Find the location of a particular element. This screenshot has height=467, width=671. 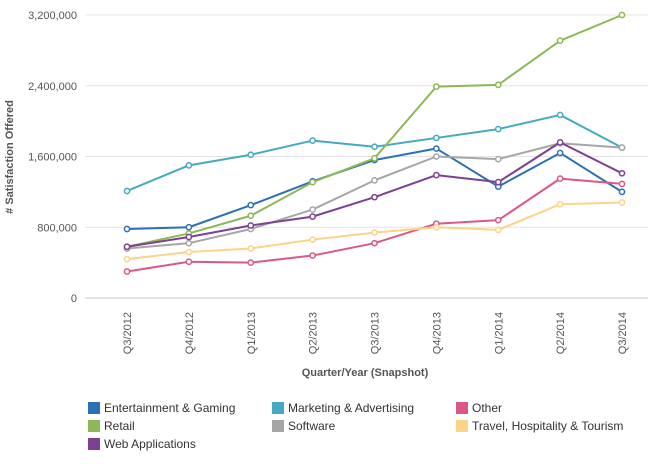

y-tick-label: 3,200,000 is located at coordinates (52, 16).